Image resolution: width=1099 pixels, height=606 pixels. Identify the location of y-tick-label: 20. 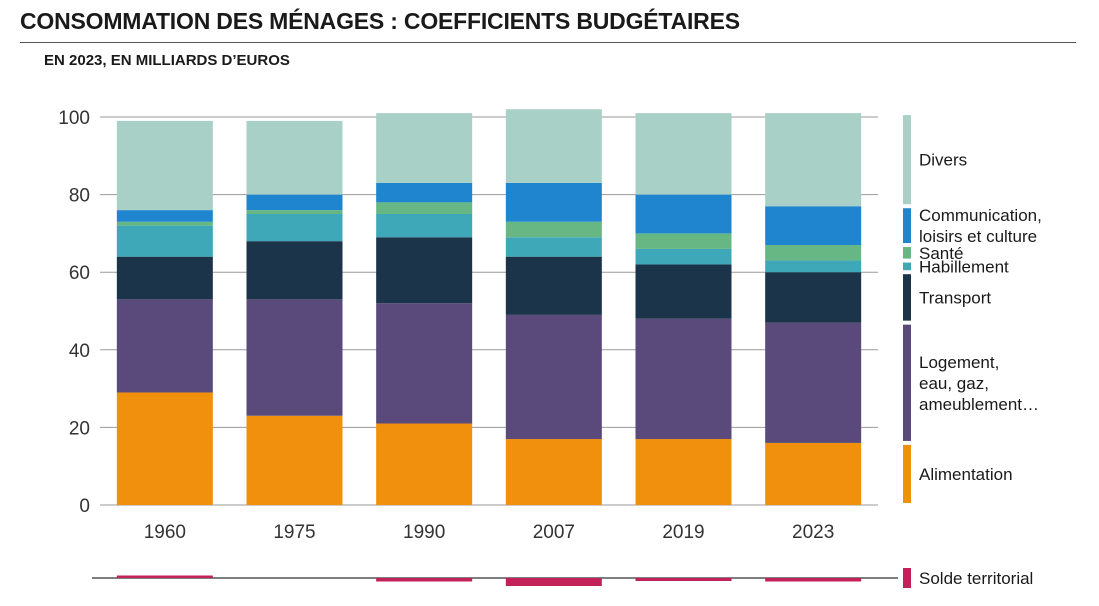
(79, 428).